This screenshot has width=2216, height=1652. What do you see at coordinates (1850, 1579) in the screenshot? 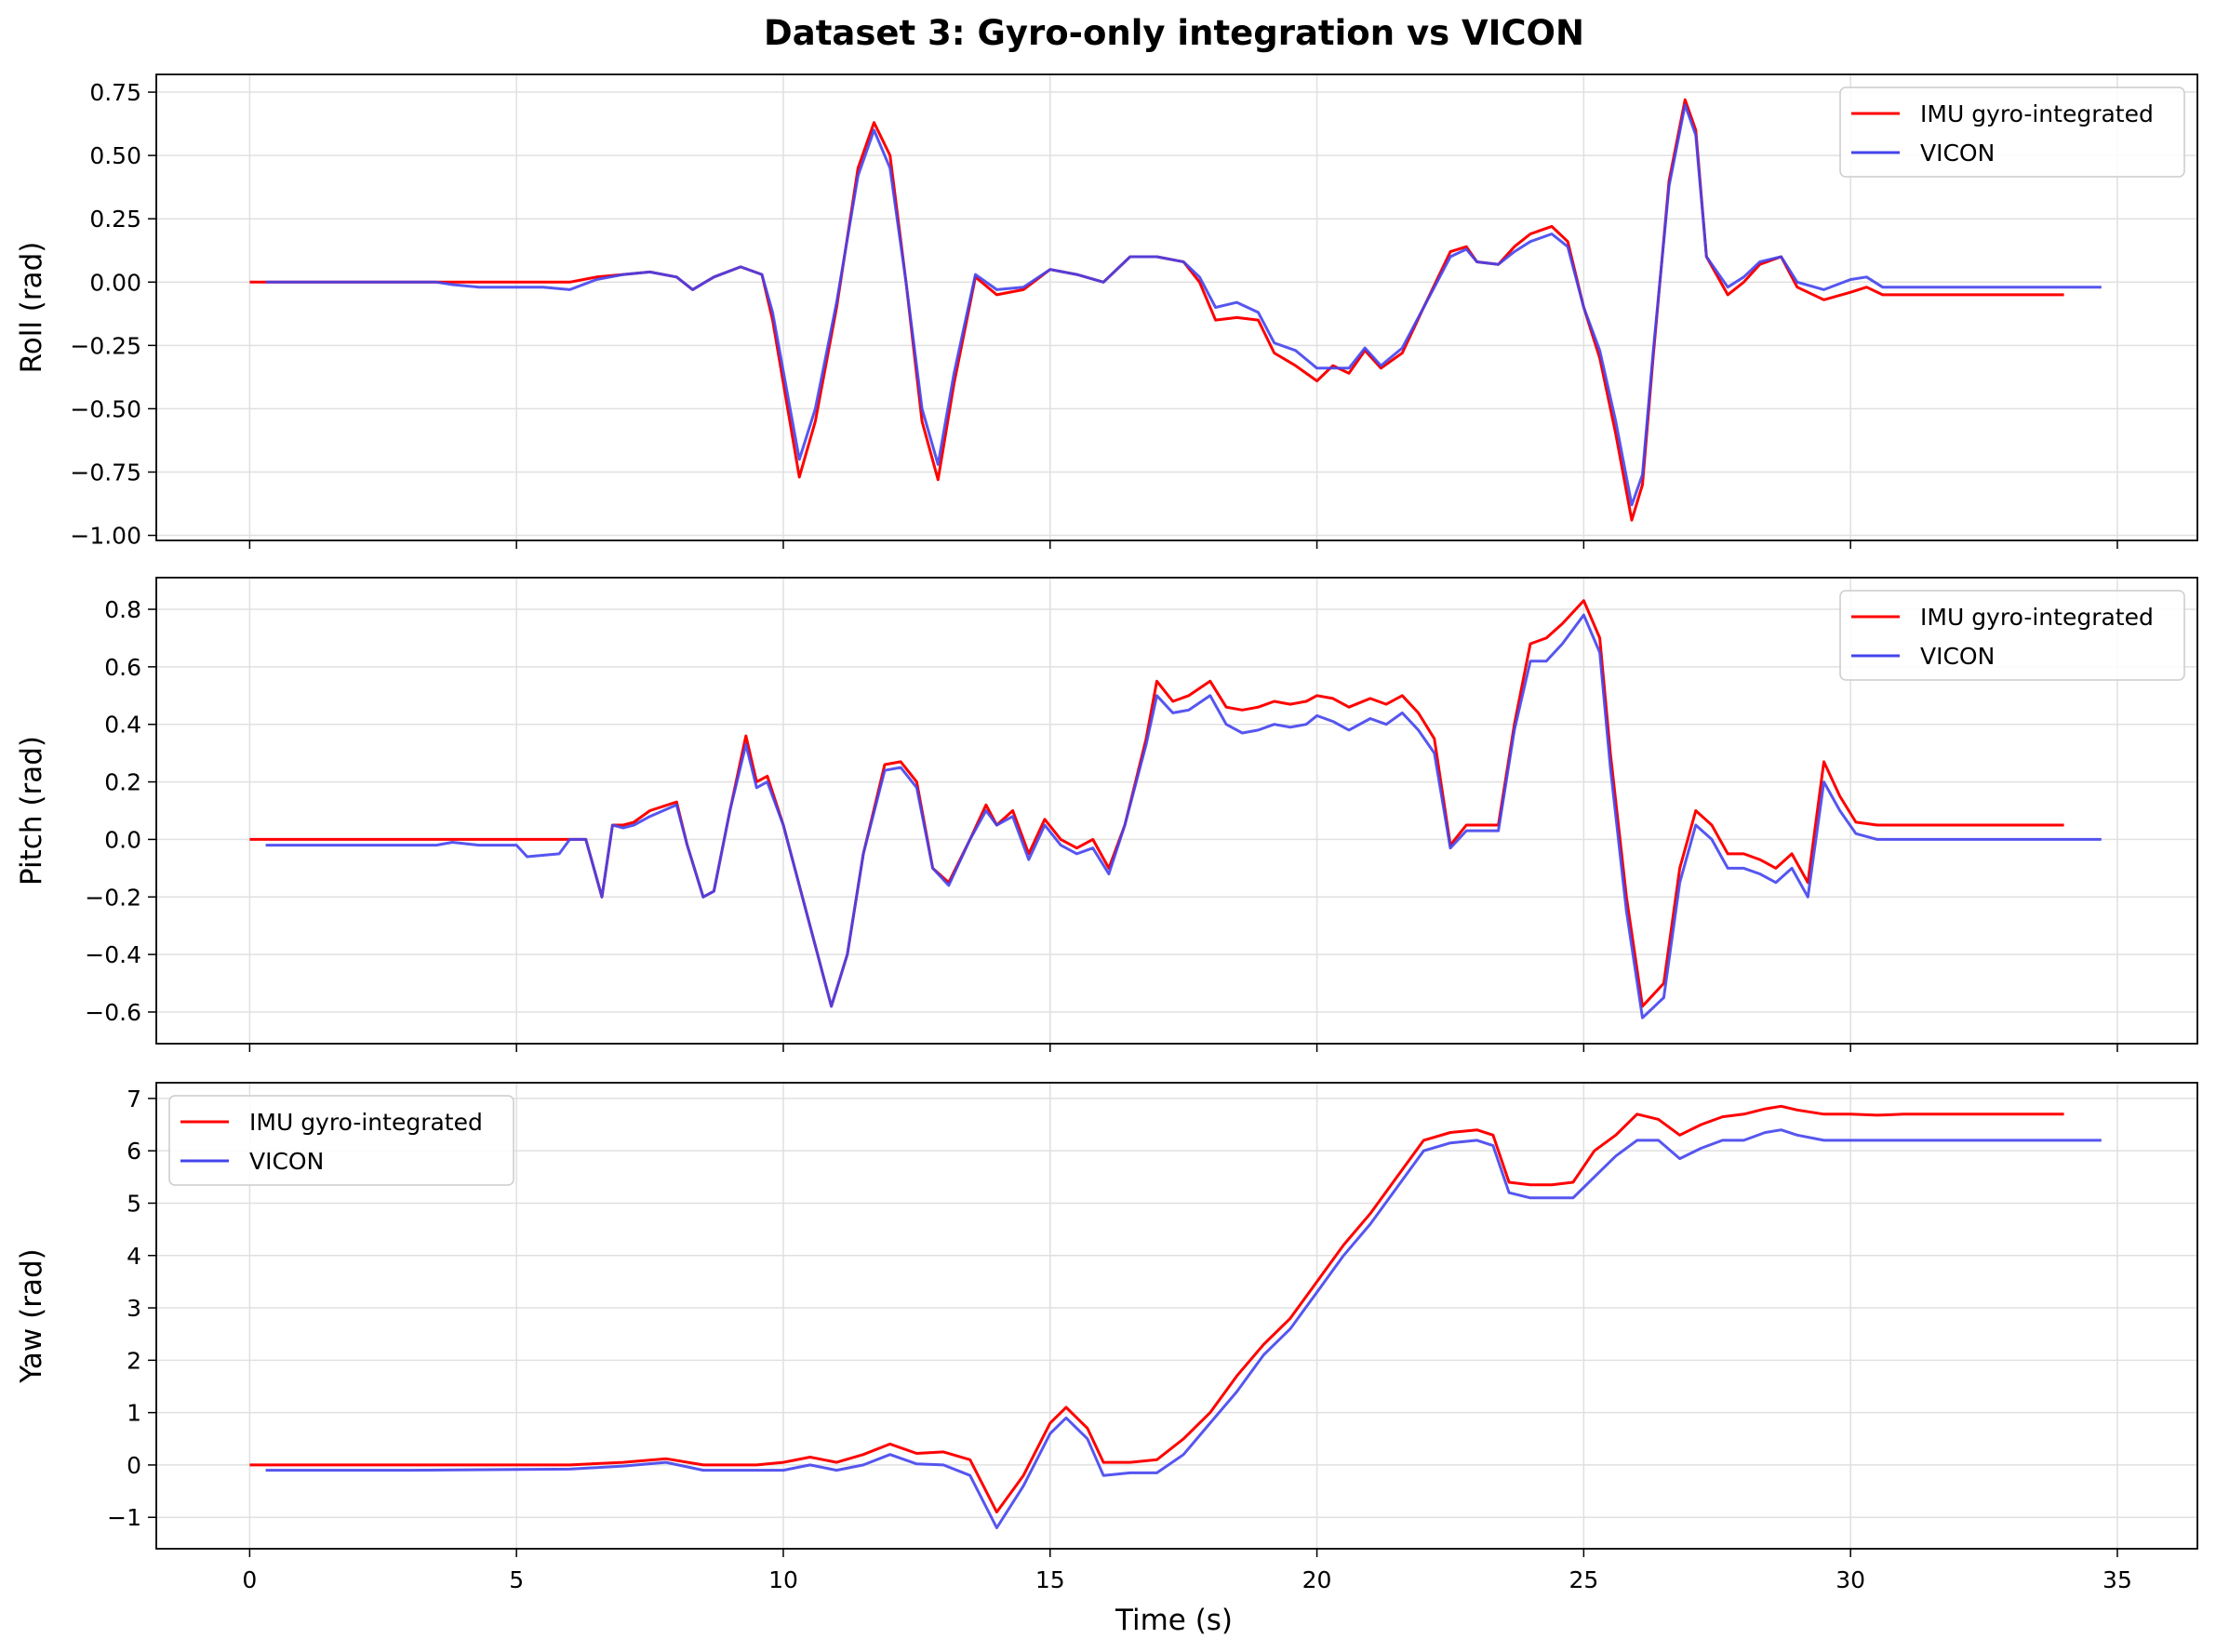
I see `x-tick-label: 30` at bounding box center [1850, 1579].